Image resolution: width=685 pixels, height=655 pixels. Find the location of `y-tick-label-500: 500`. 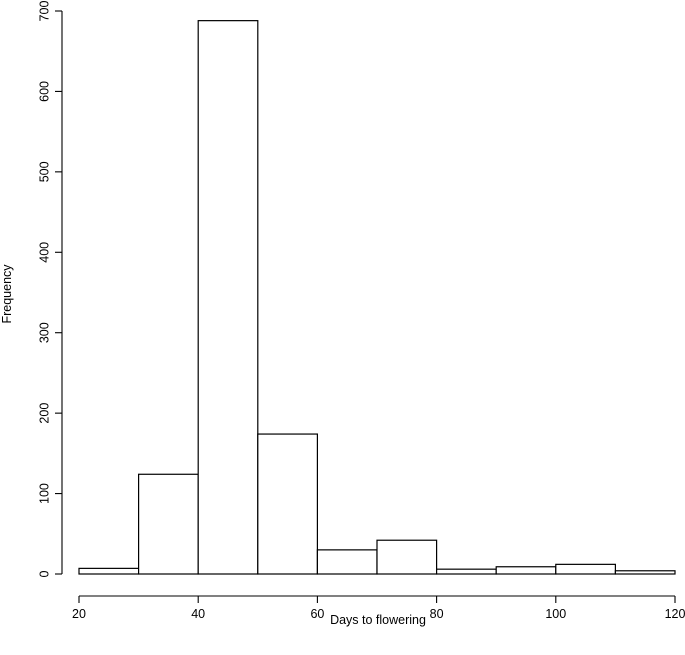

y-tick-label-500: 500 is located at coordinates (44, 171).